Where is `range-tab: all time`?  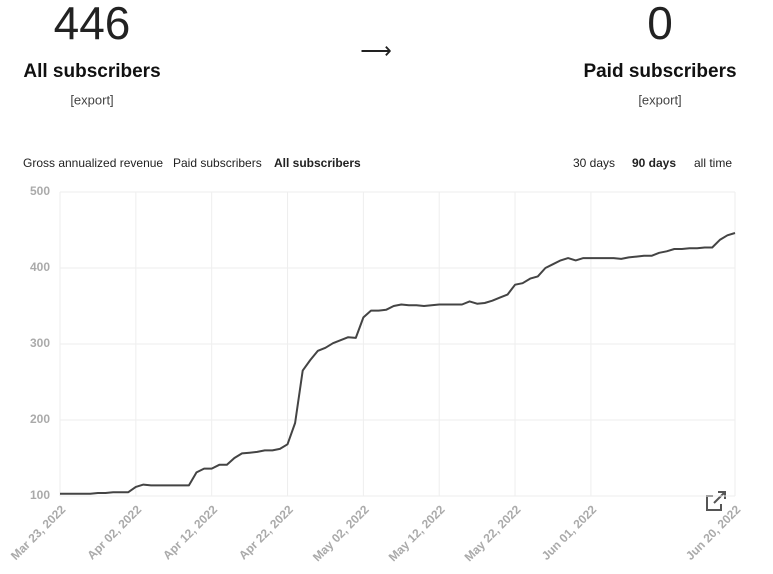 range-tab: all time is located at coordinates (713, 163).